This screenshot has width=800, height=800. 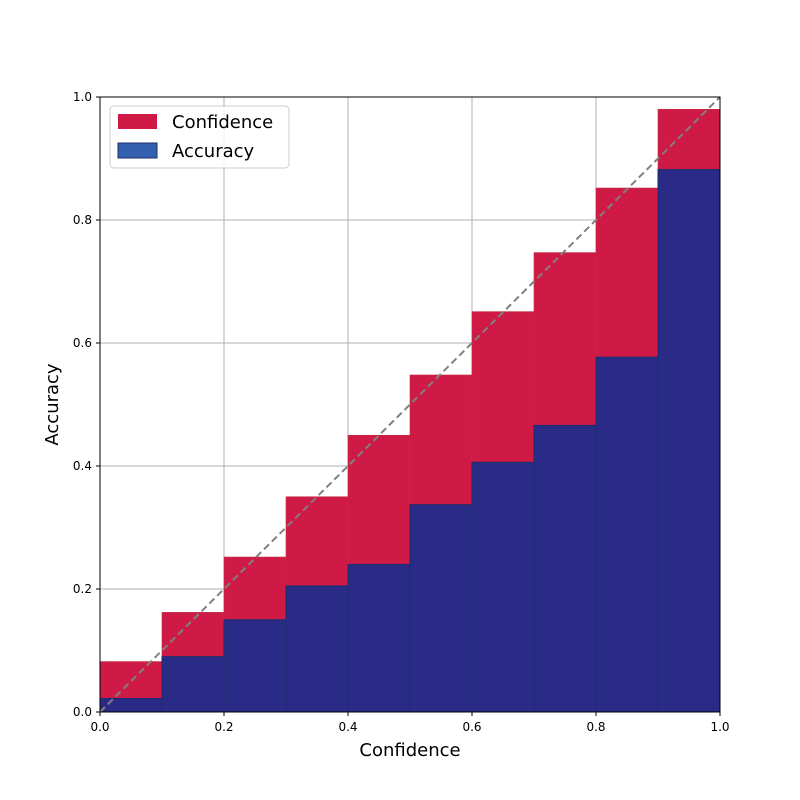 I want to click on y-tick-label: 0.4, so click(x=82, y=466).